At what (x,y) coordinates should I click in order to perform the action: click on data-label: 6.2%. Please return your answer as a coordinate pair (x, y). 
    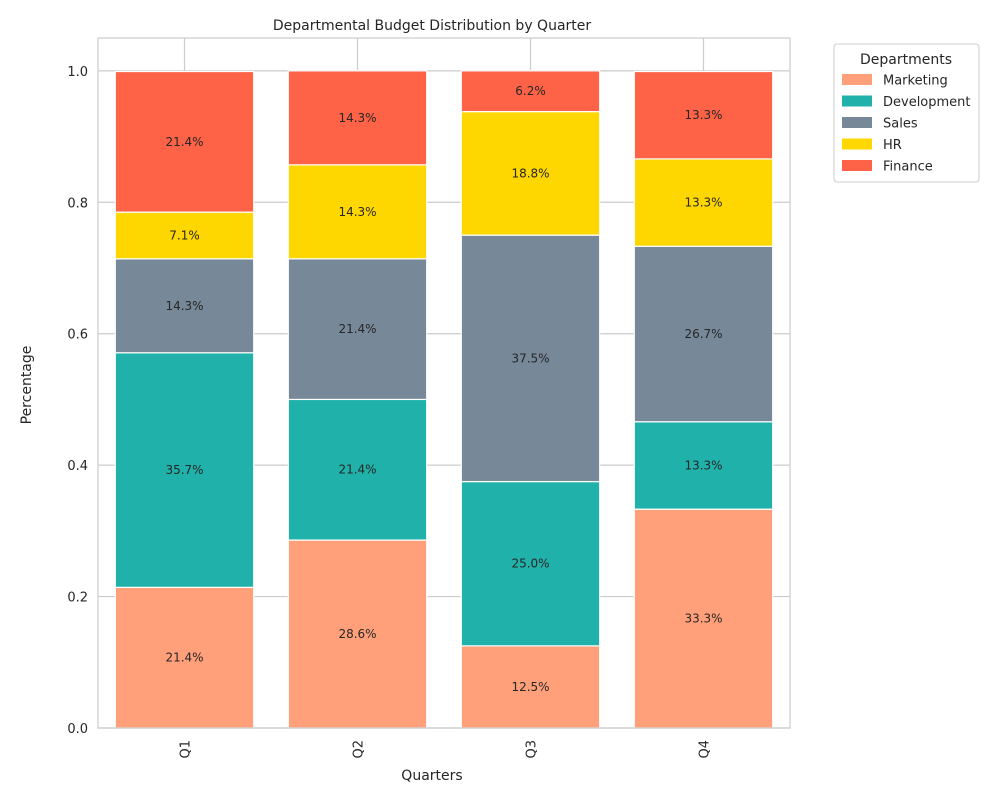
    Looking at the image, I should click on (530, 91).